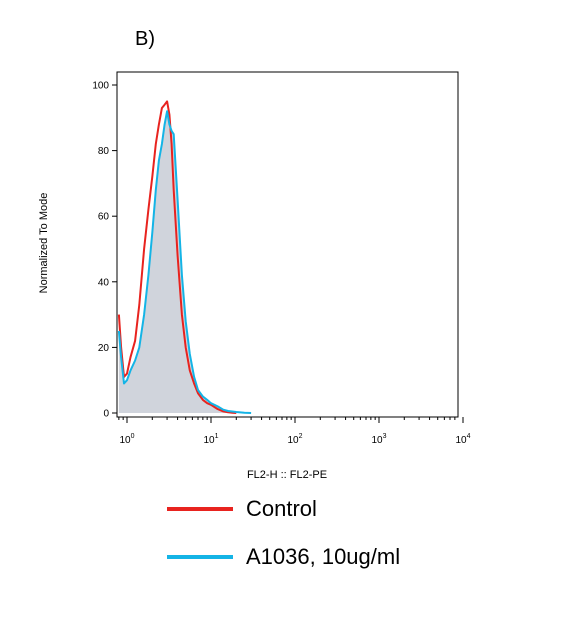 This screenshot has width=583, height=625. Describe the element at coordinates (44, 243) in the screenshot. I see `y-axis-title: Normalized To Mode` at that location.